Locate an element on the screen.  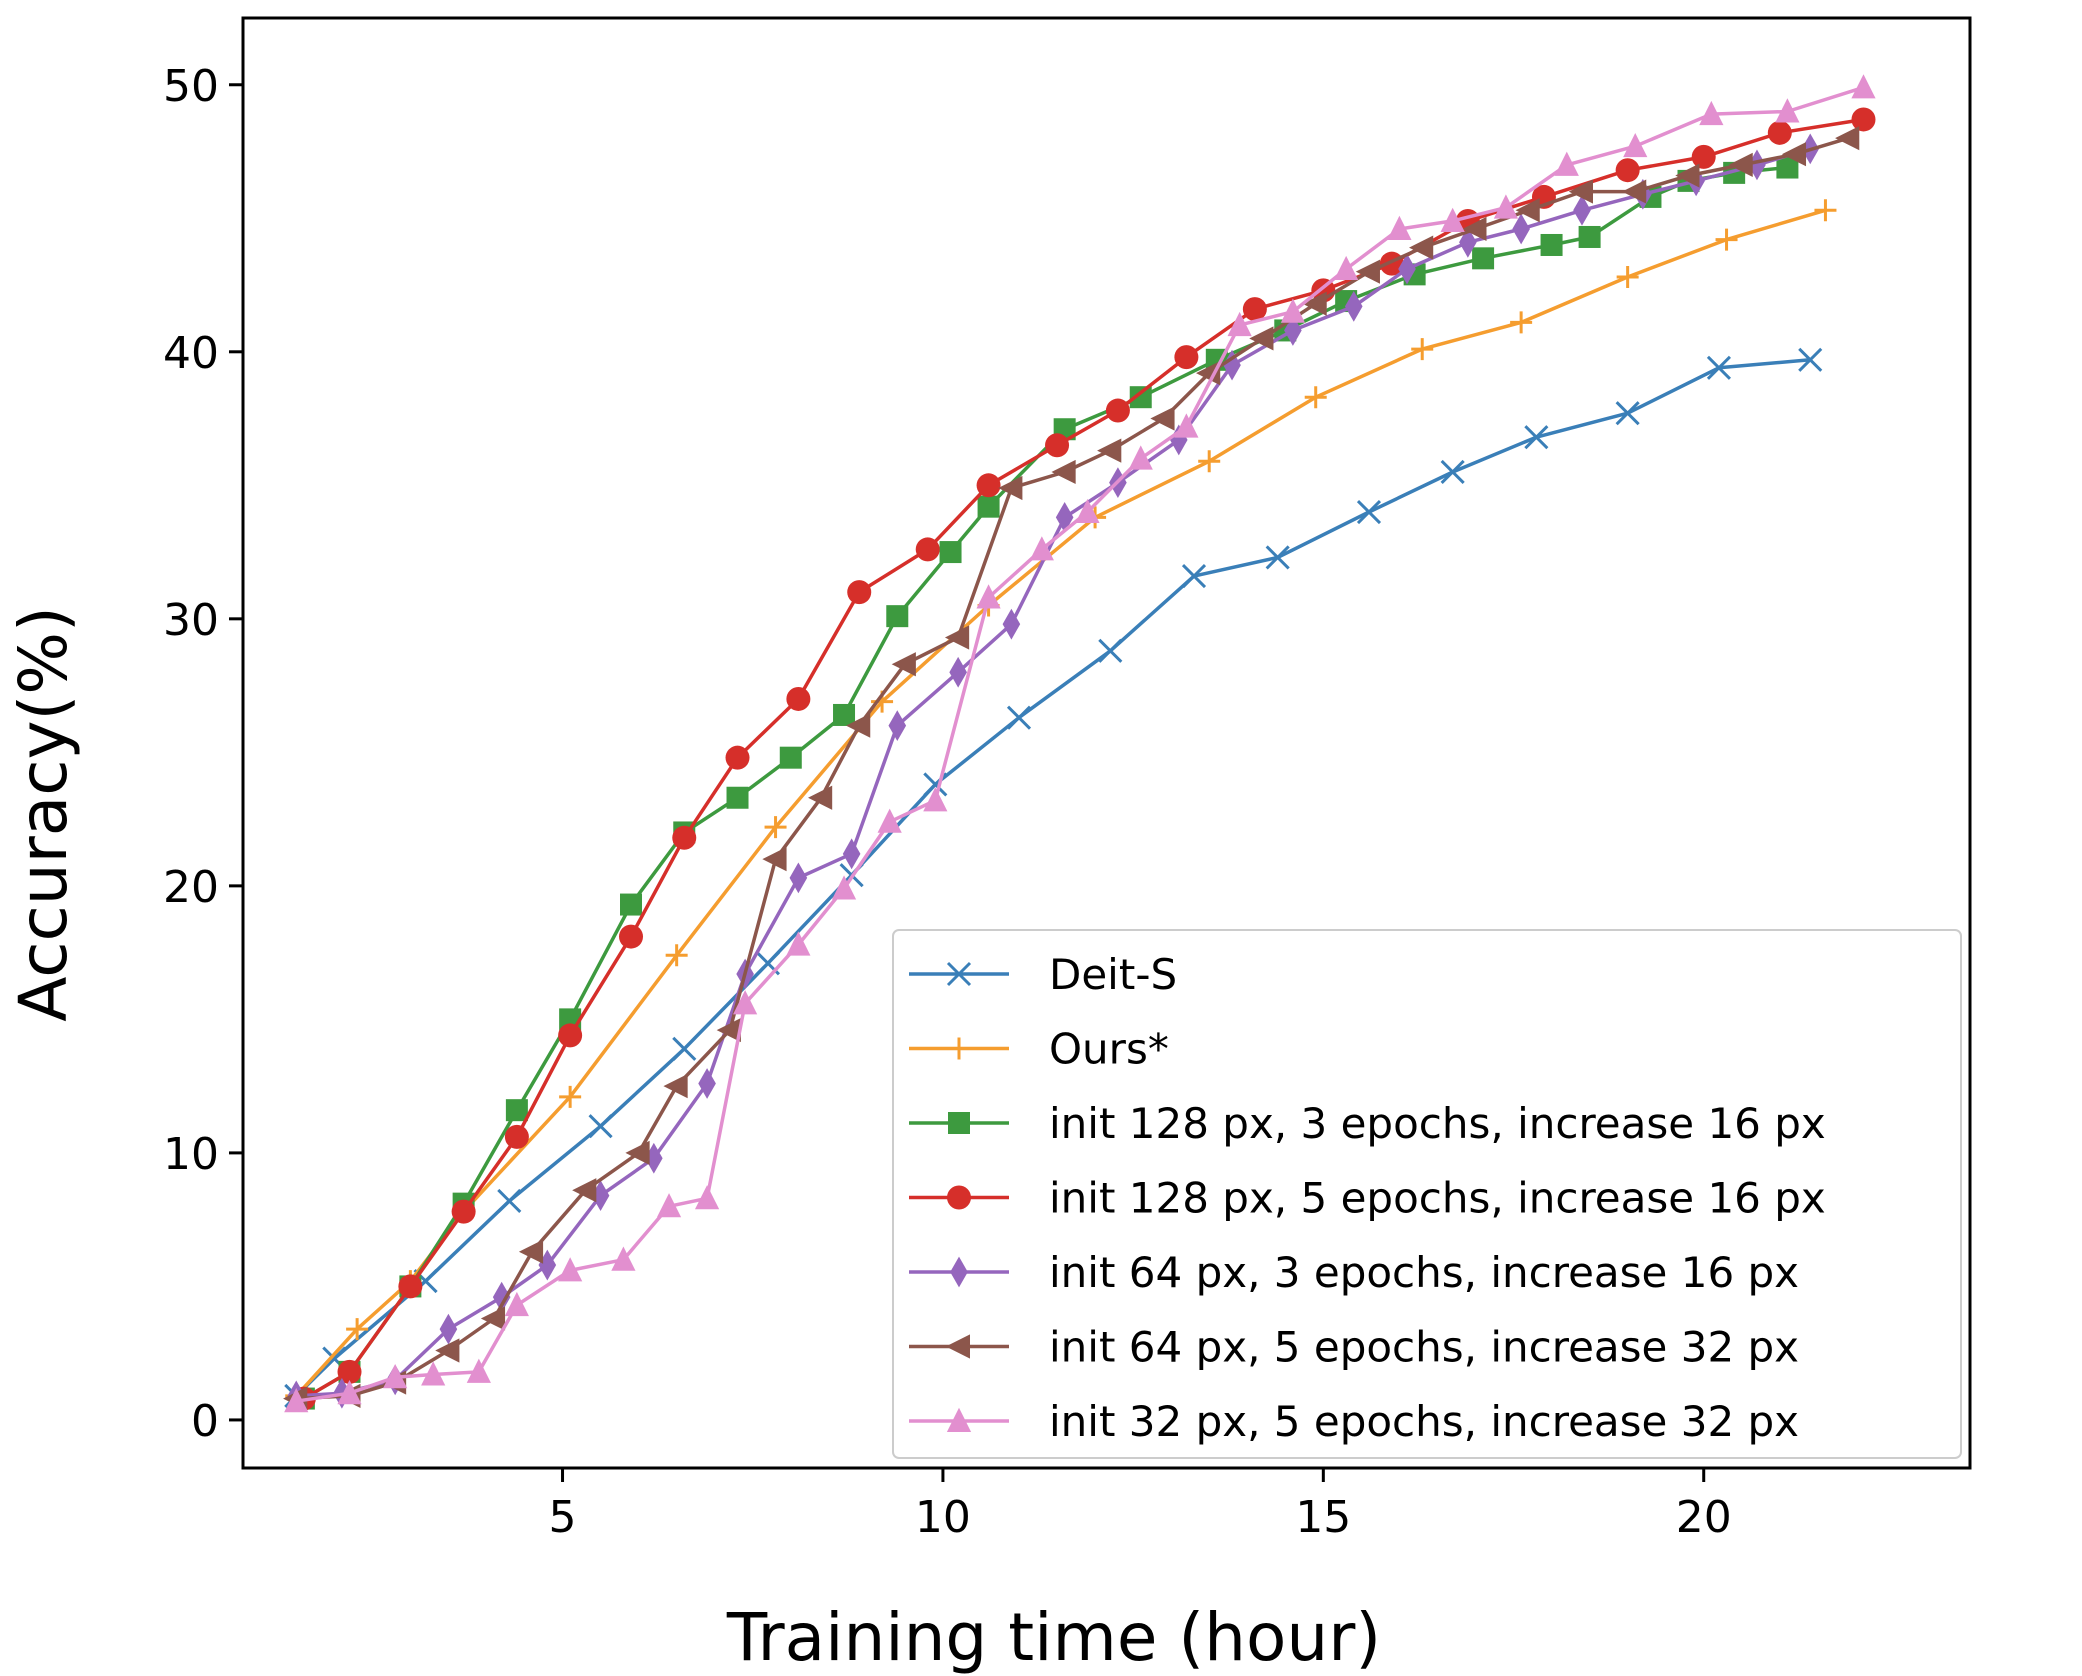
legend-label: init 128 px, 3 epochs, increase 16 px is located at coordinates (1437, 1123).